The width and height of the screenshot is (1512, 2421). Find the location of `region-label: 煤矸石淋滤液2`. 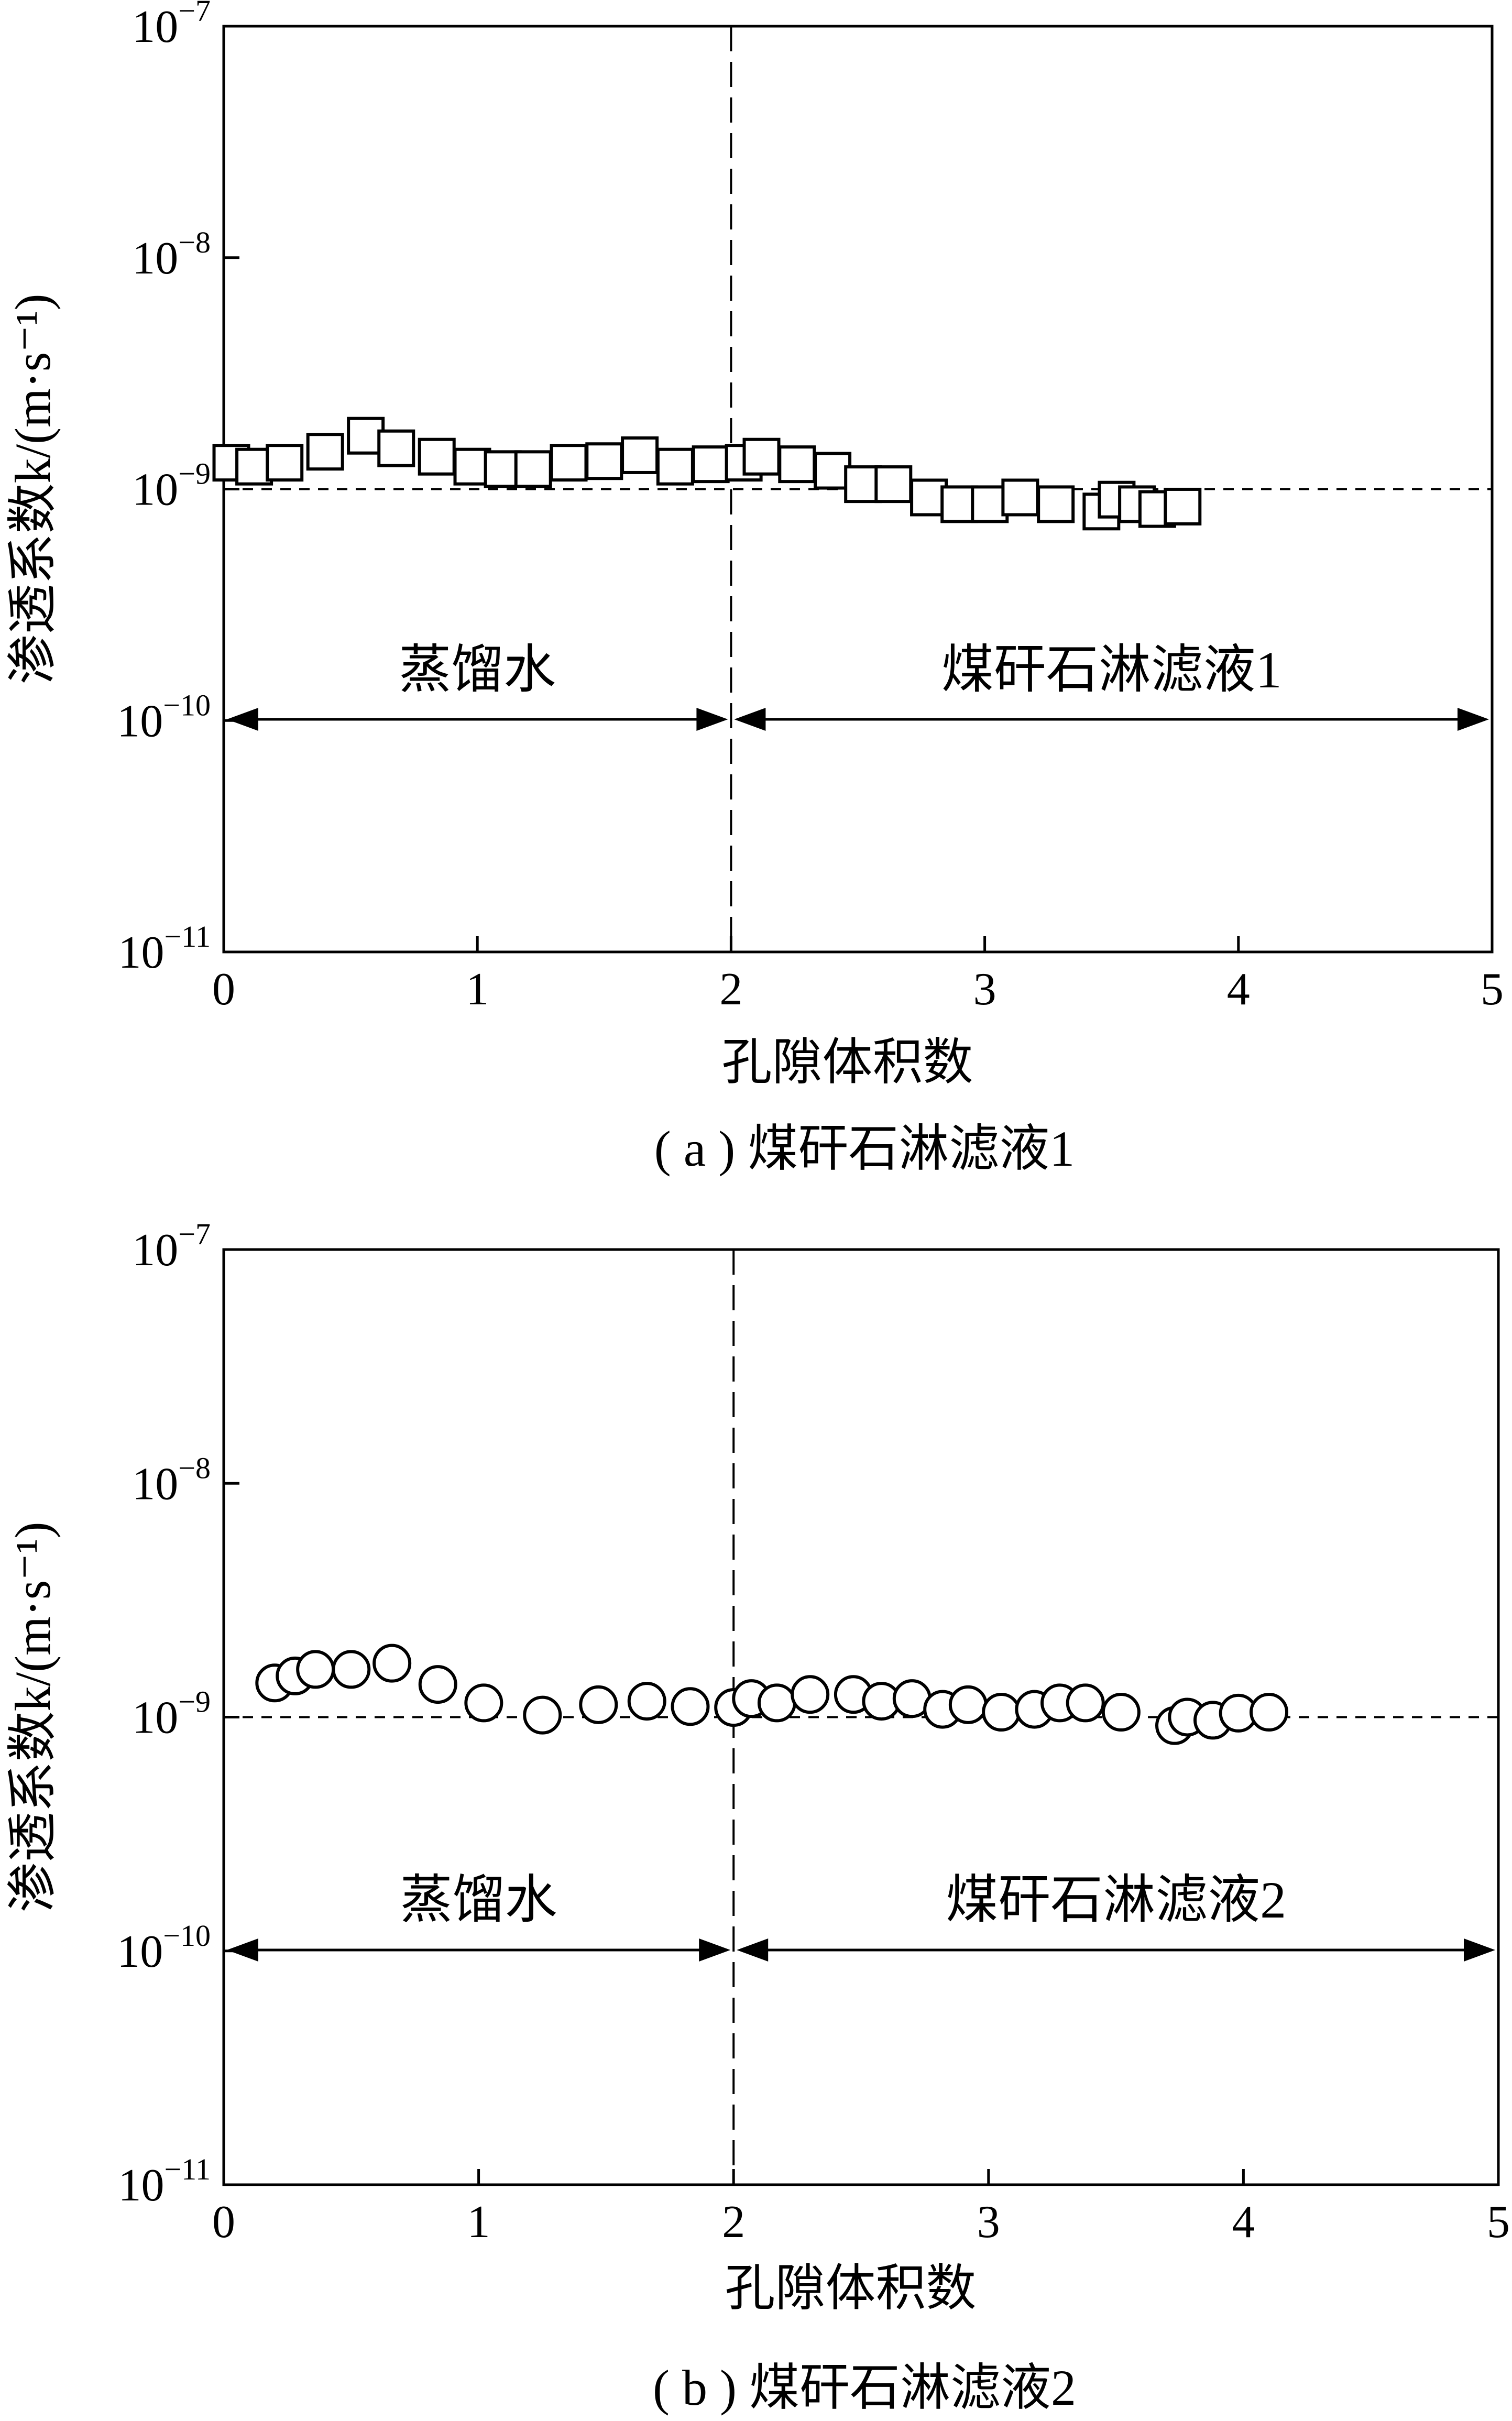

region-label: 煤矸石淋滤液2 is located at coordinates (1116, 1900).